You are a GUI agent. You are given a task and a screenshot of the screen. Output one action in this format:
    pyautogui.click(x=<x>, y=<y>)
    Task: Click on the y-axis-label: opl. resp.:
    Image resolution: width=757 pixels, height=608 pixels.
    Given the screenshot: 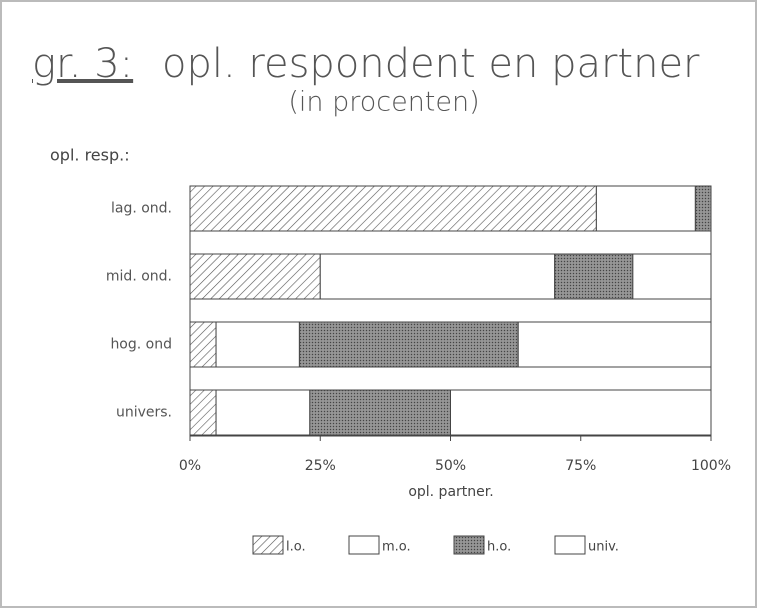 What is the action you would take?
    pyautogui.click(x=90, y=155)
    